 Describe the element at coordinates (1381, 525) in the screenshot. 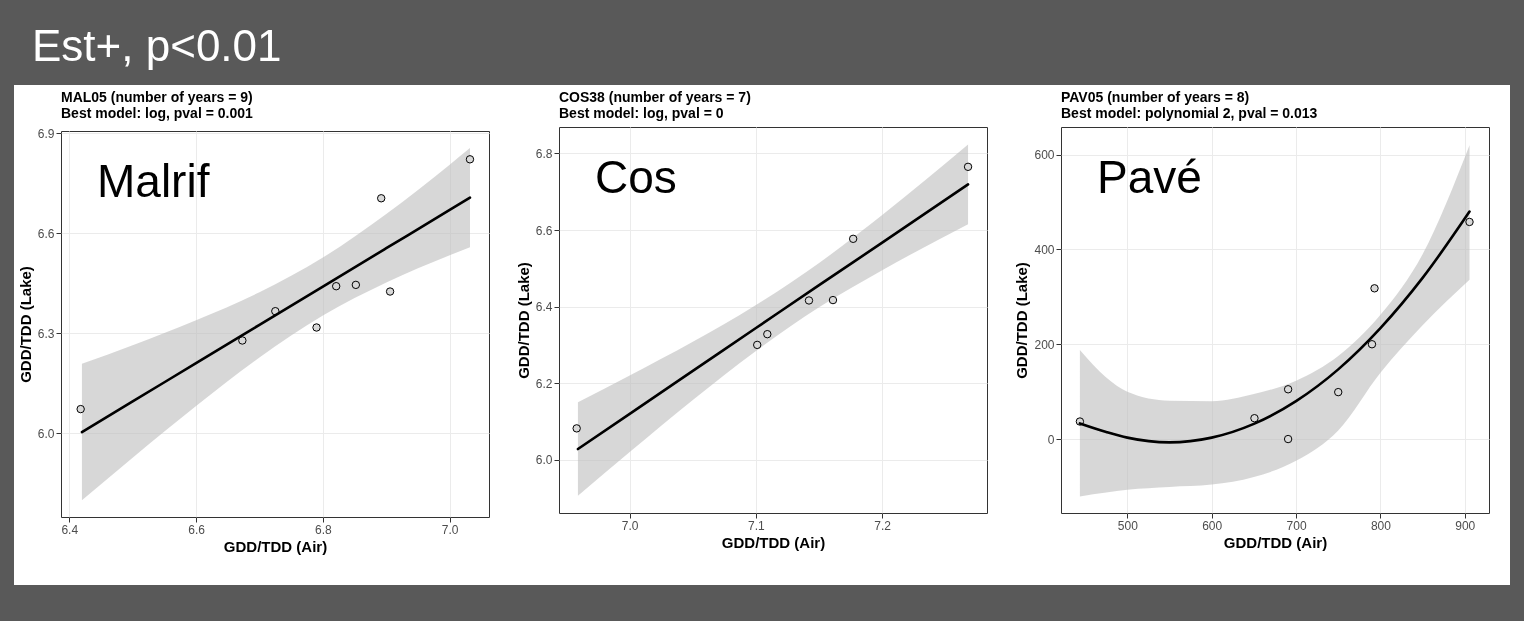

I see `x-tick-label: 800` at that location.